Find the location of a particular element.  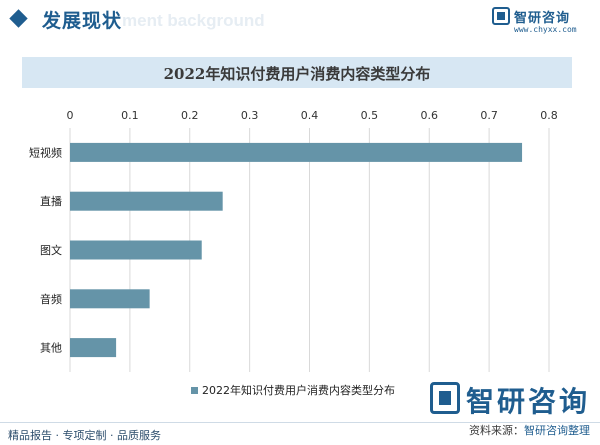

watermark-icon is located at coordinates (445, 398).